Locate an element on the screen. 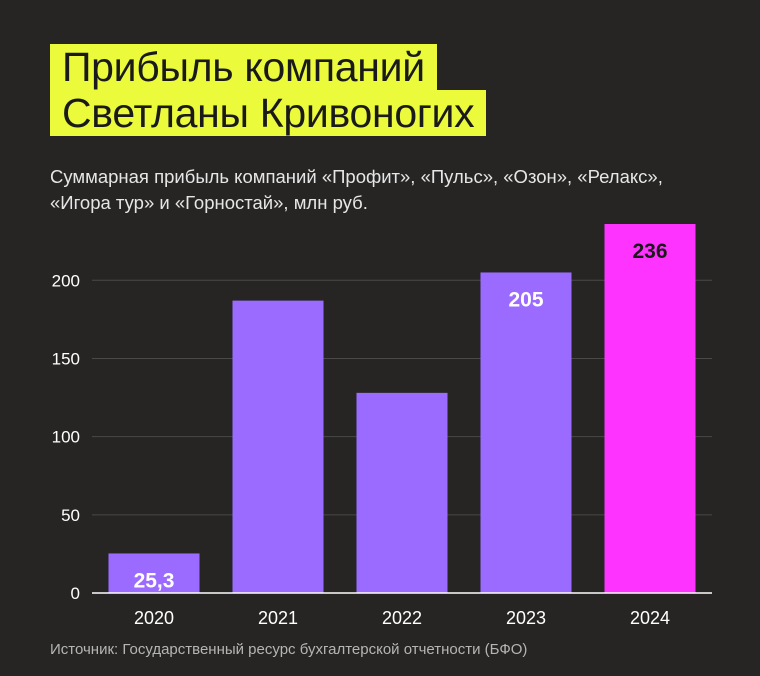  chart-title: Прибыль компаний Светланы Кривоногих is located at coordinates (268, 90).